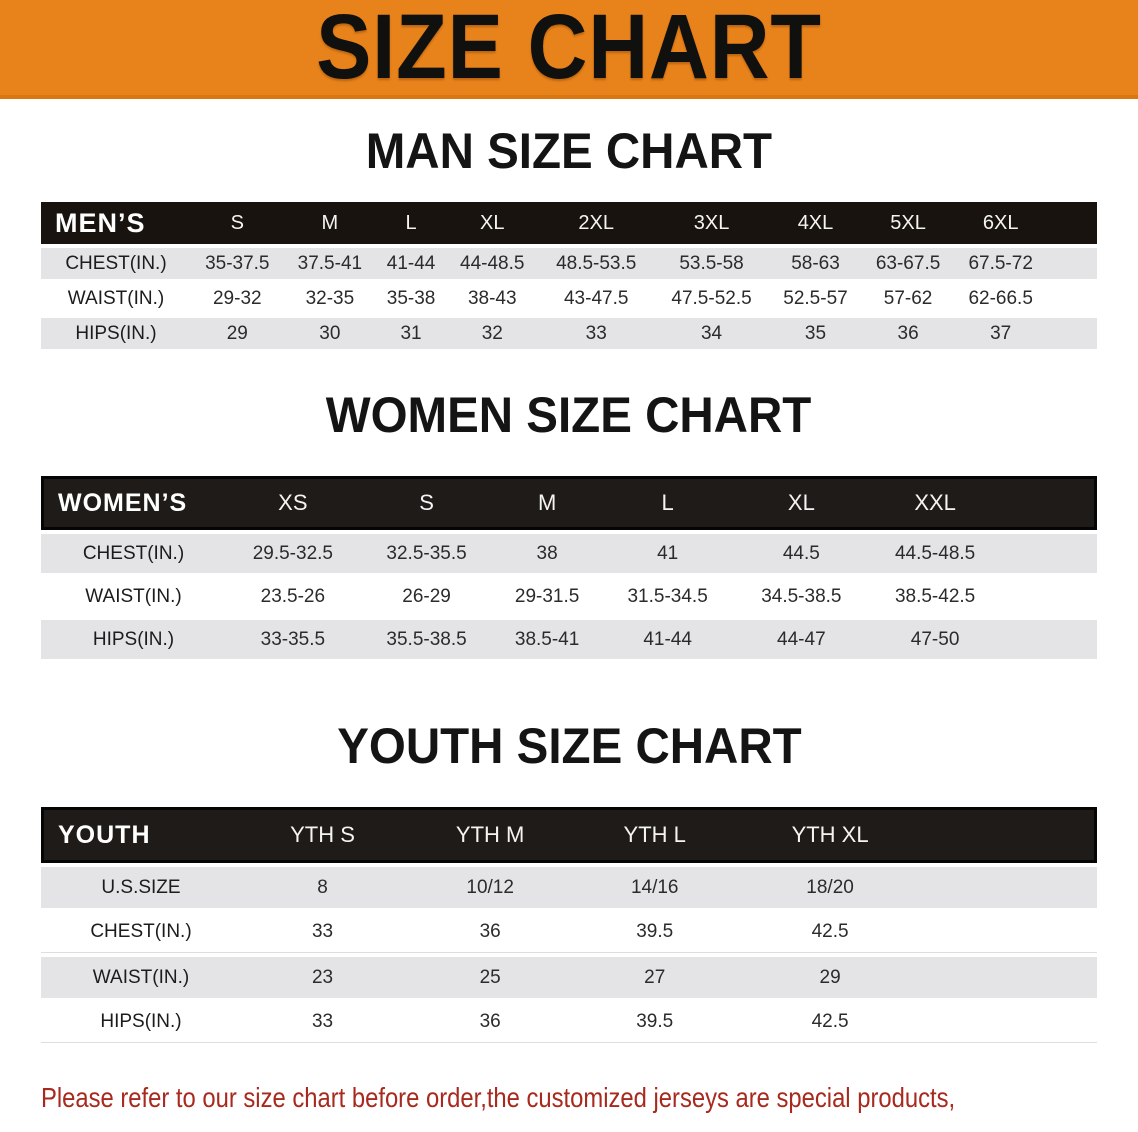 This screenshot has width=1138, height=1132. Describe the element at coordinates (667, 596) in the screenshot. I see `women-size-value: 31.5-34.5` at that location.